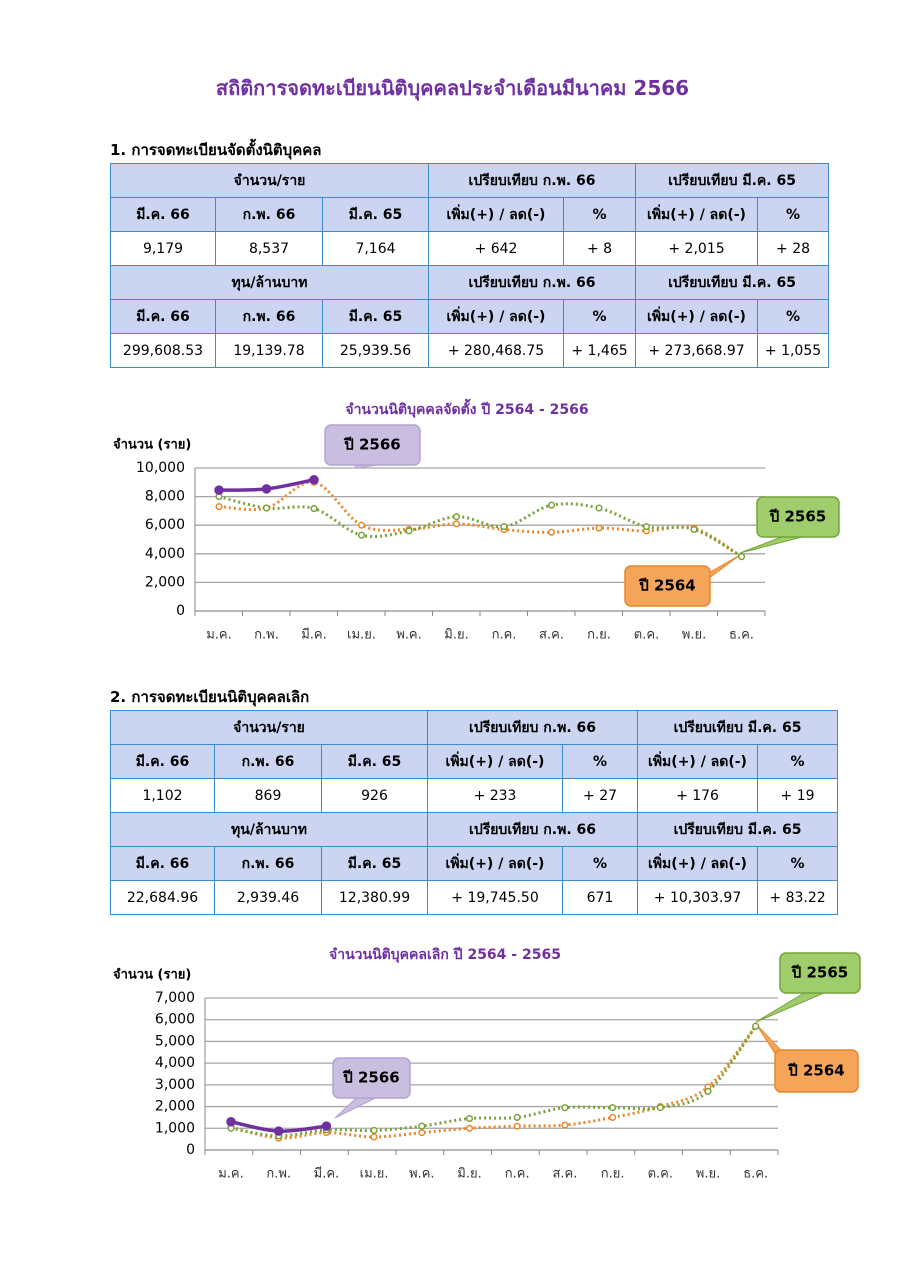 Image resolution: width=905 pixels, height=1280 pixels. I want to click on value-row: 1,102 869 926 + 233 + 27 + 176 + 19, so click(474, 795).